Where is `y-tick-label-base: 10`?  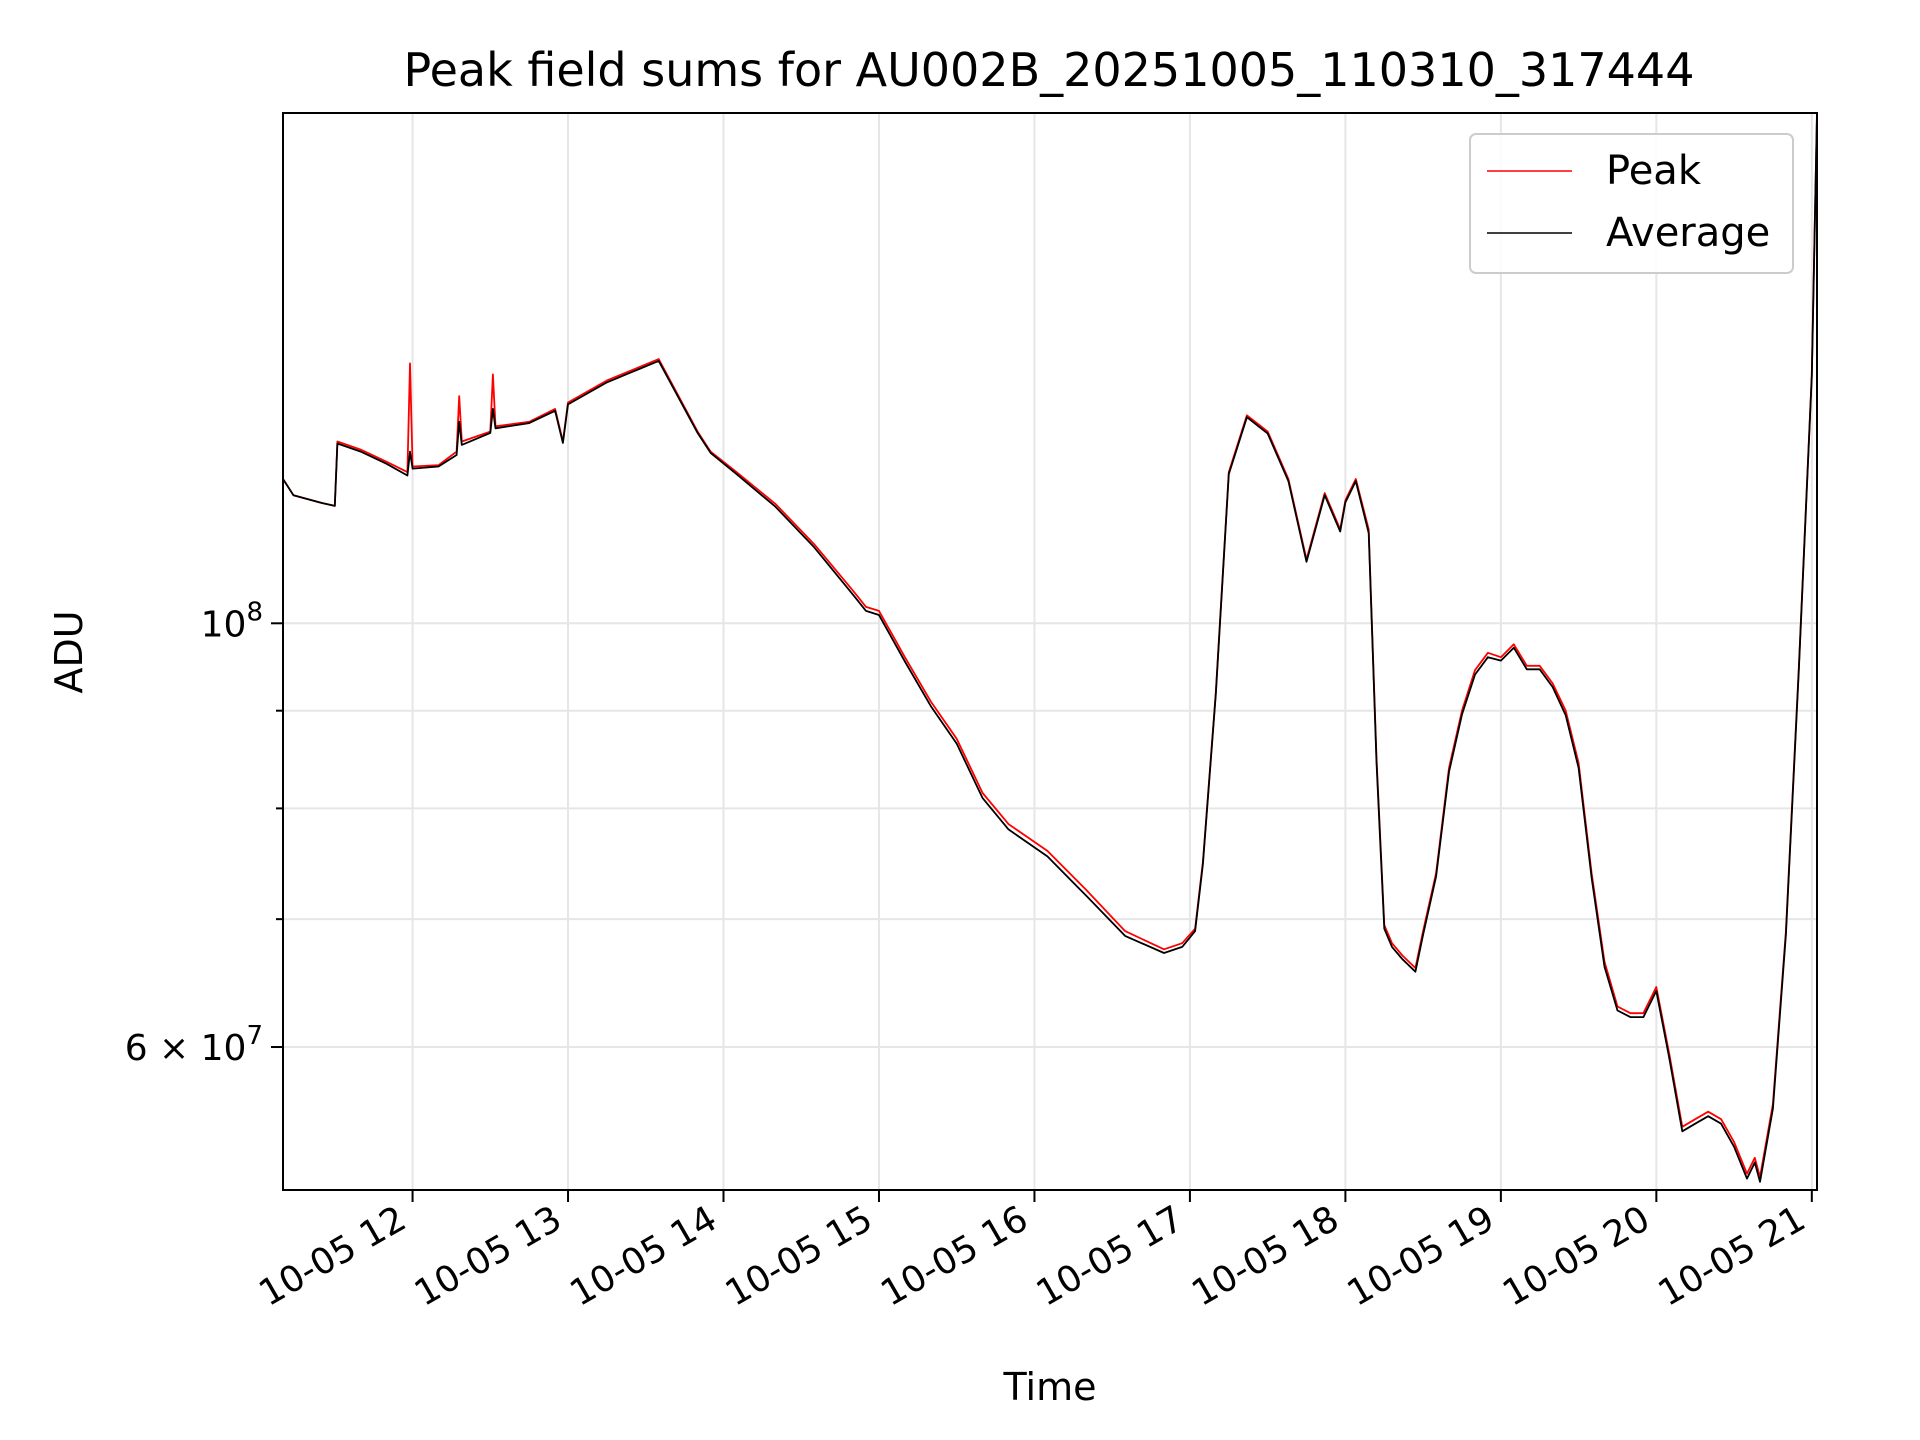
y-tick-label-base: 10 is located at coordinates (224, 624).